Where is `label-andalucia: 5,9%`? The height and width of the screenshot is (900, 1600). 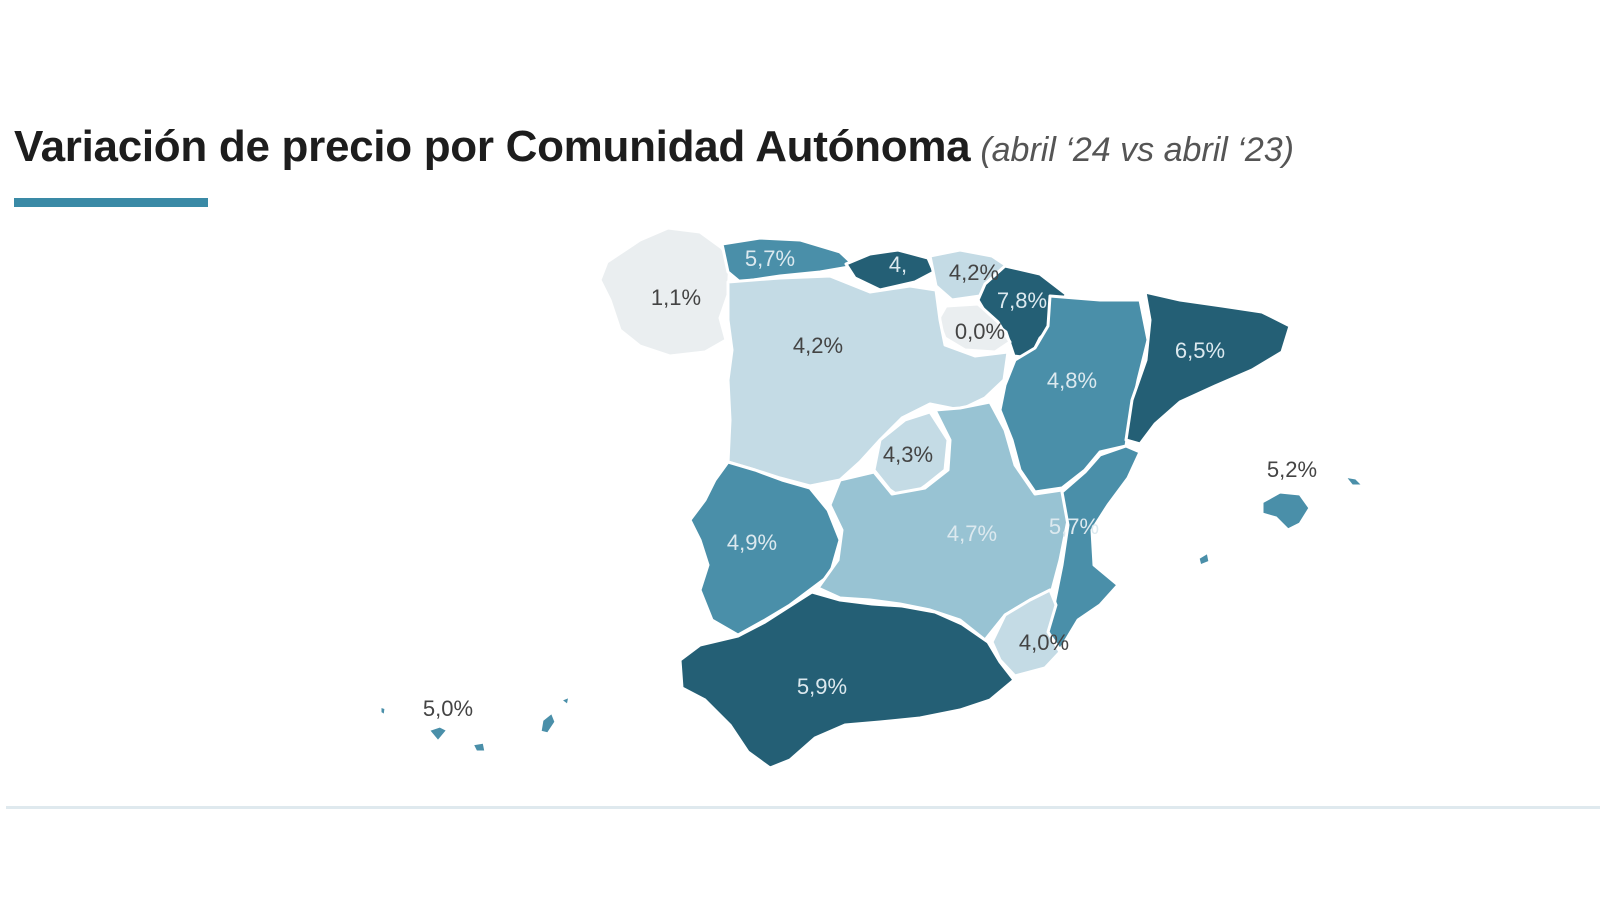 label-andalucia: 5,9% is located at coordinates (822, 686).